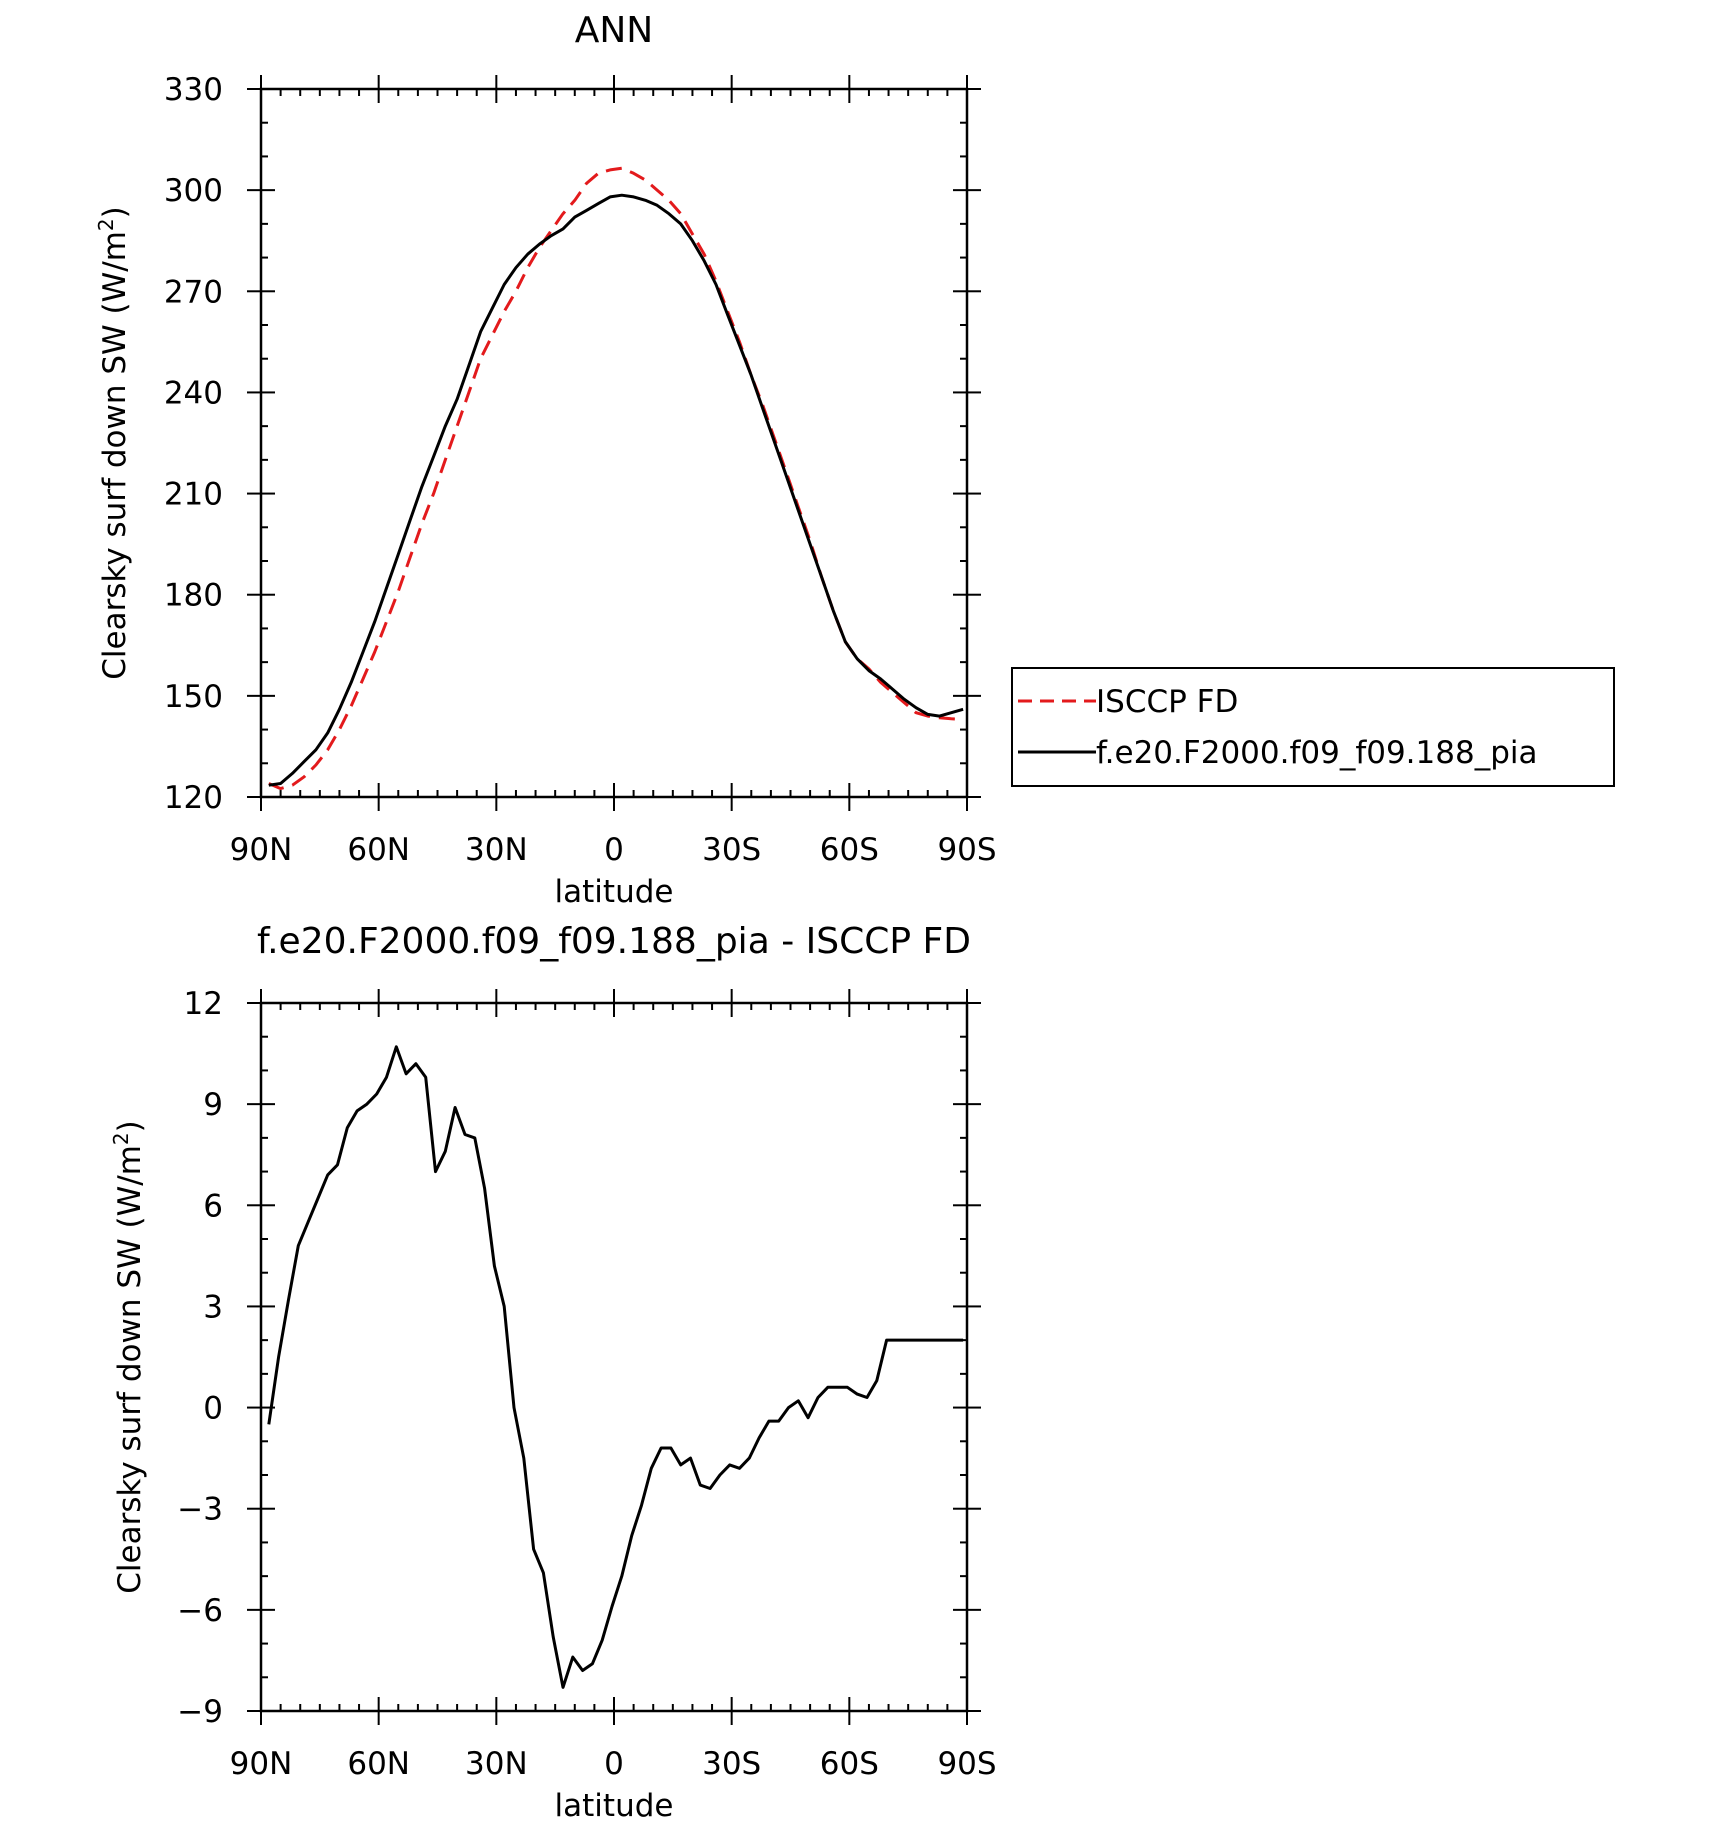 The height and width of the screenshot is (1822, 1710). Describe the element at coordinates (193, 292) in the screenshot. I see `y-tick-label: 270` at that location.